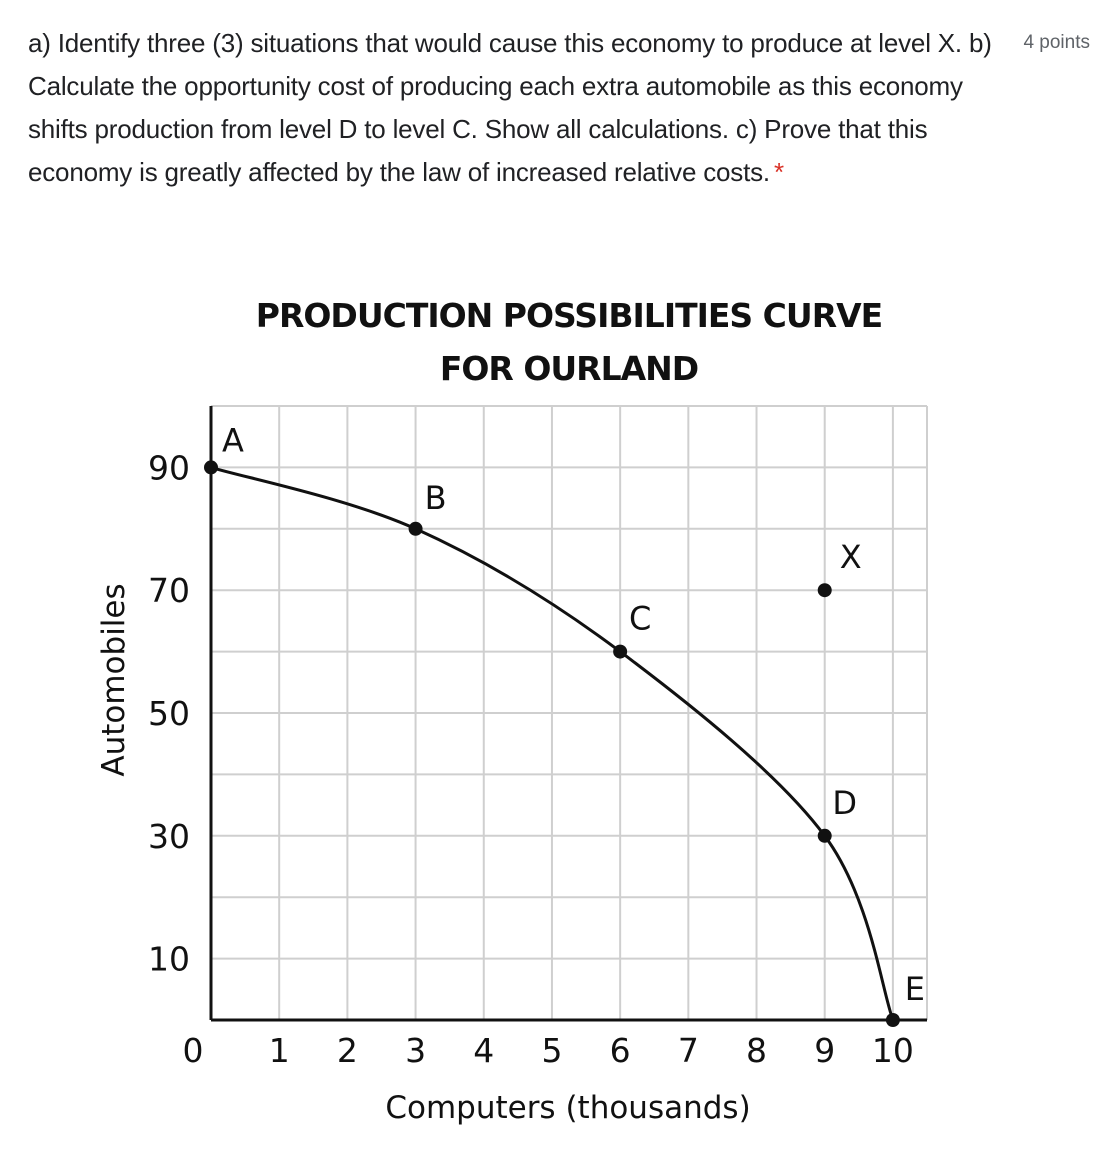  Describe the element at coordinates (893, 1050) in the screenshot. I see `x-tick-label: 10` at that location.